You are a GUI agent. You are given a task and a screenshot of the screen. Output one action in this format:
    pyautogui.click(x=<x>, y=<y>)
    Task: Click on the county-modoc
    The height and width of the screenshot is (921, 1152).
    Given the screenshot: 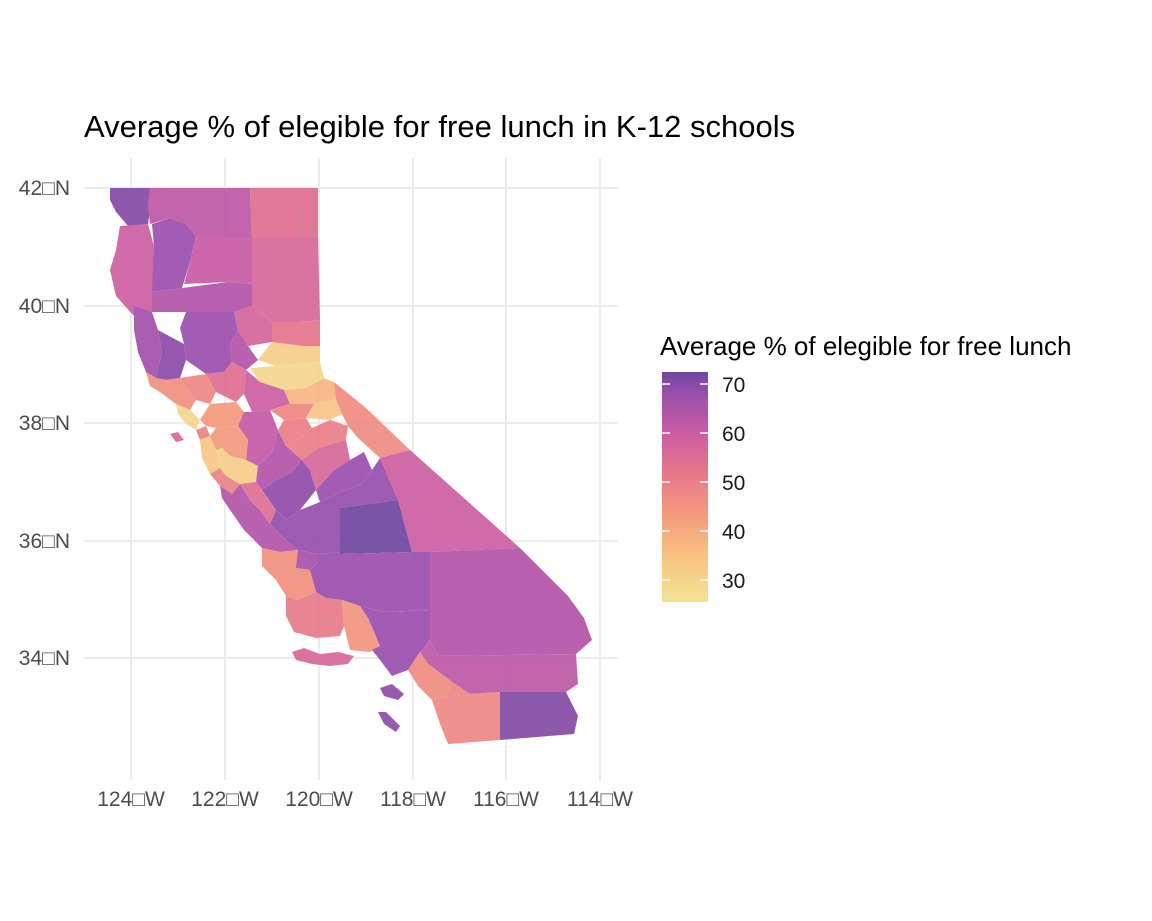 What is the action you would take?
    pyautogui.click(x=284, y=213)
    